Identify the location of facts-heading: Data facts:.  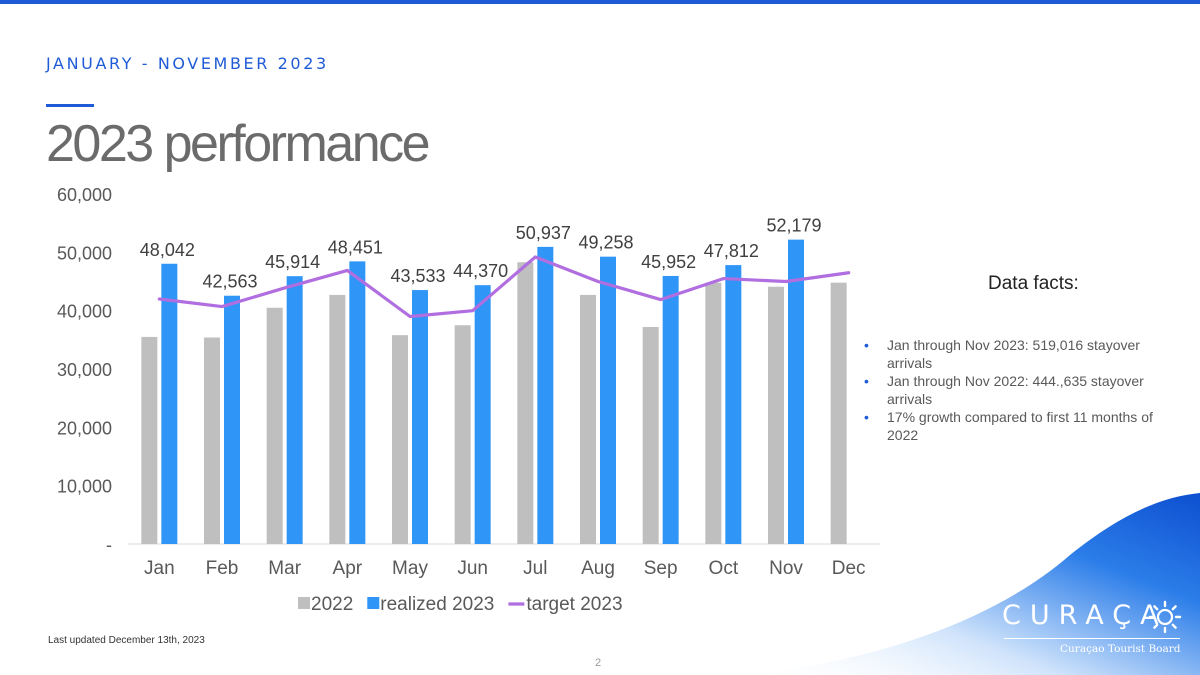
(1033, 283).